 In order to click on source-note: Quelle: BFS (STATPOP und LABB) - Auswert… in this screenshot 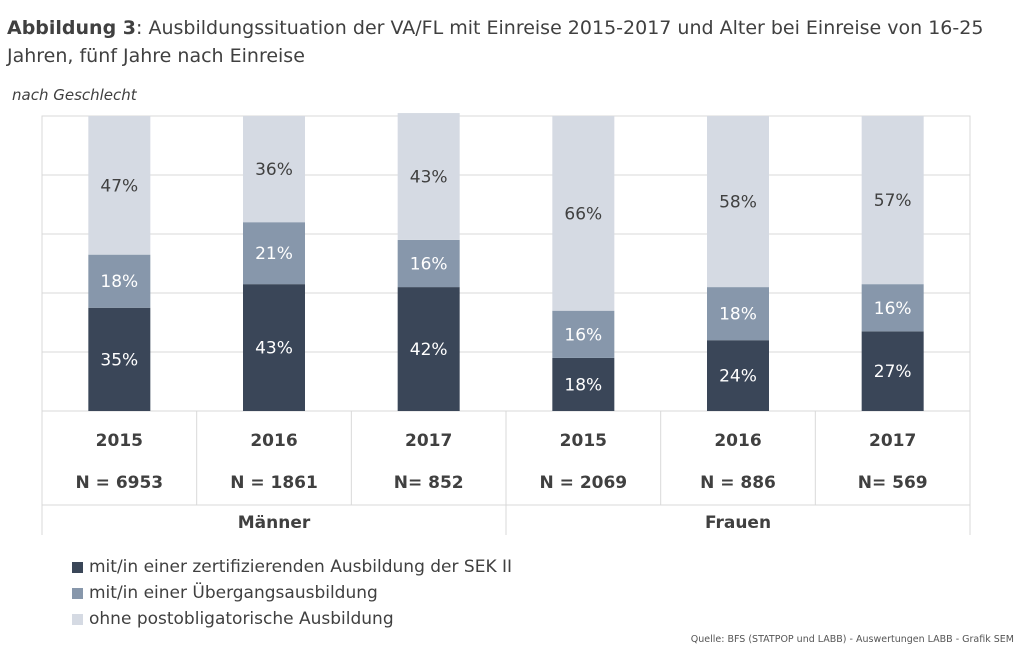, I will do `click(852, 639)`.